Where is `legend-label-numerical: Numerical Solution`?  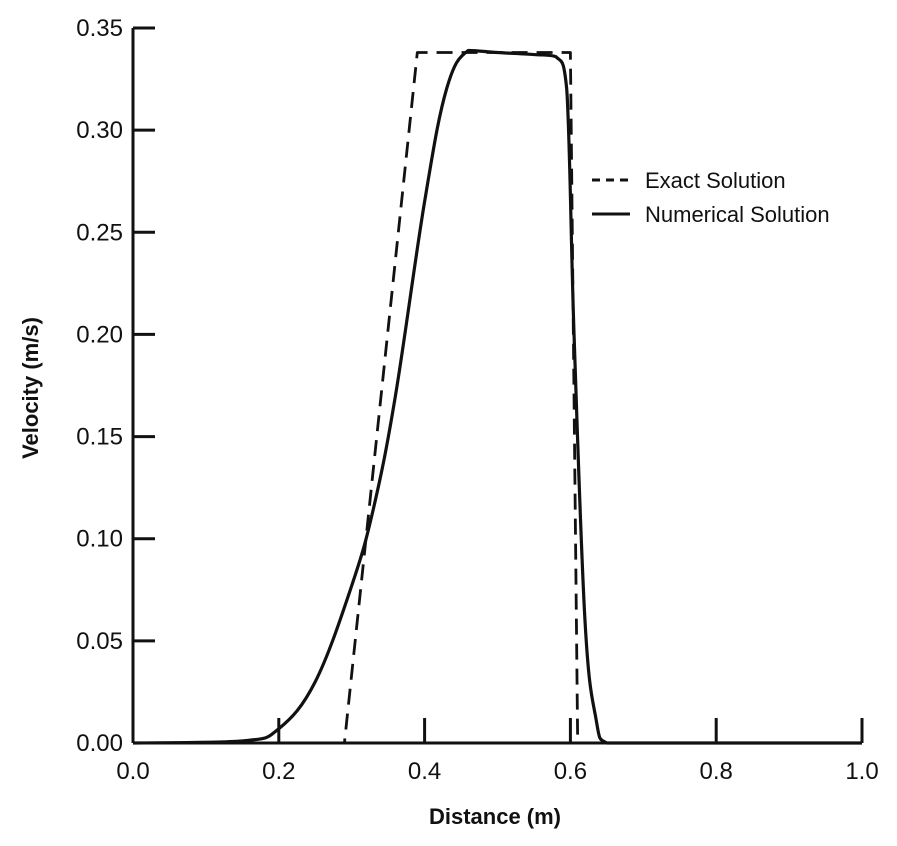
legend-label-numerical: Numerical Solution is located at coordinates (737, 214).